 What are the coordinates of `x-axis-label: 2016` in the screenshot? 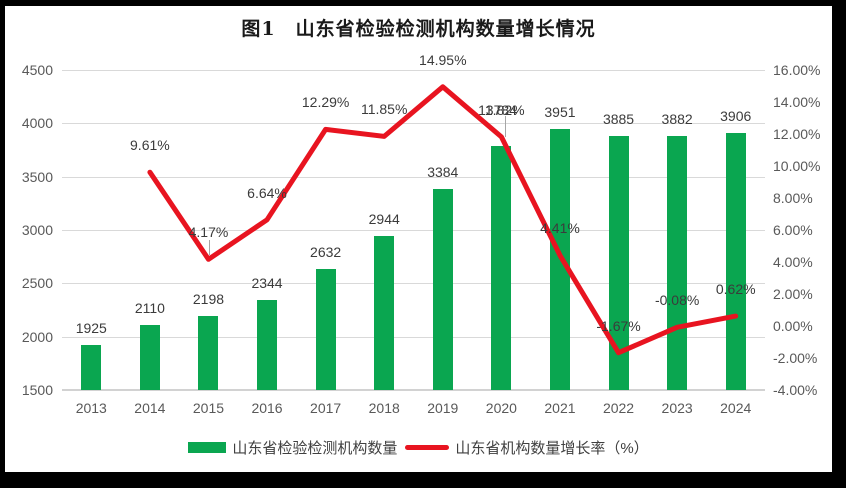 It's located at (267, 408).